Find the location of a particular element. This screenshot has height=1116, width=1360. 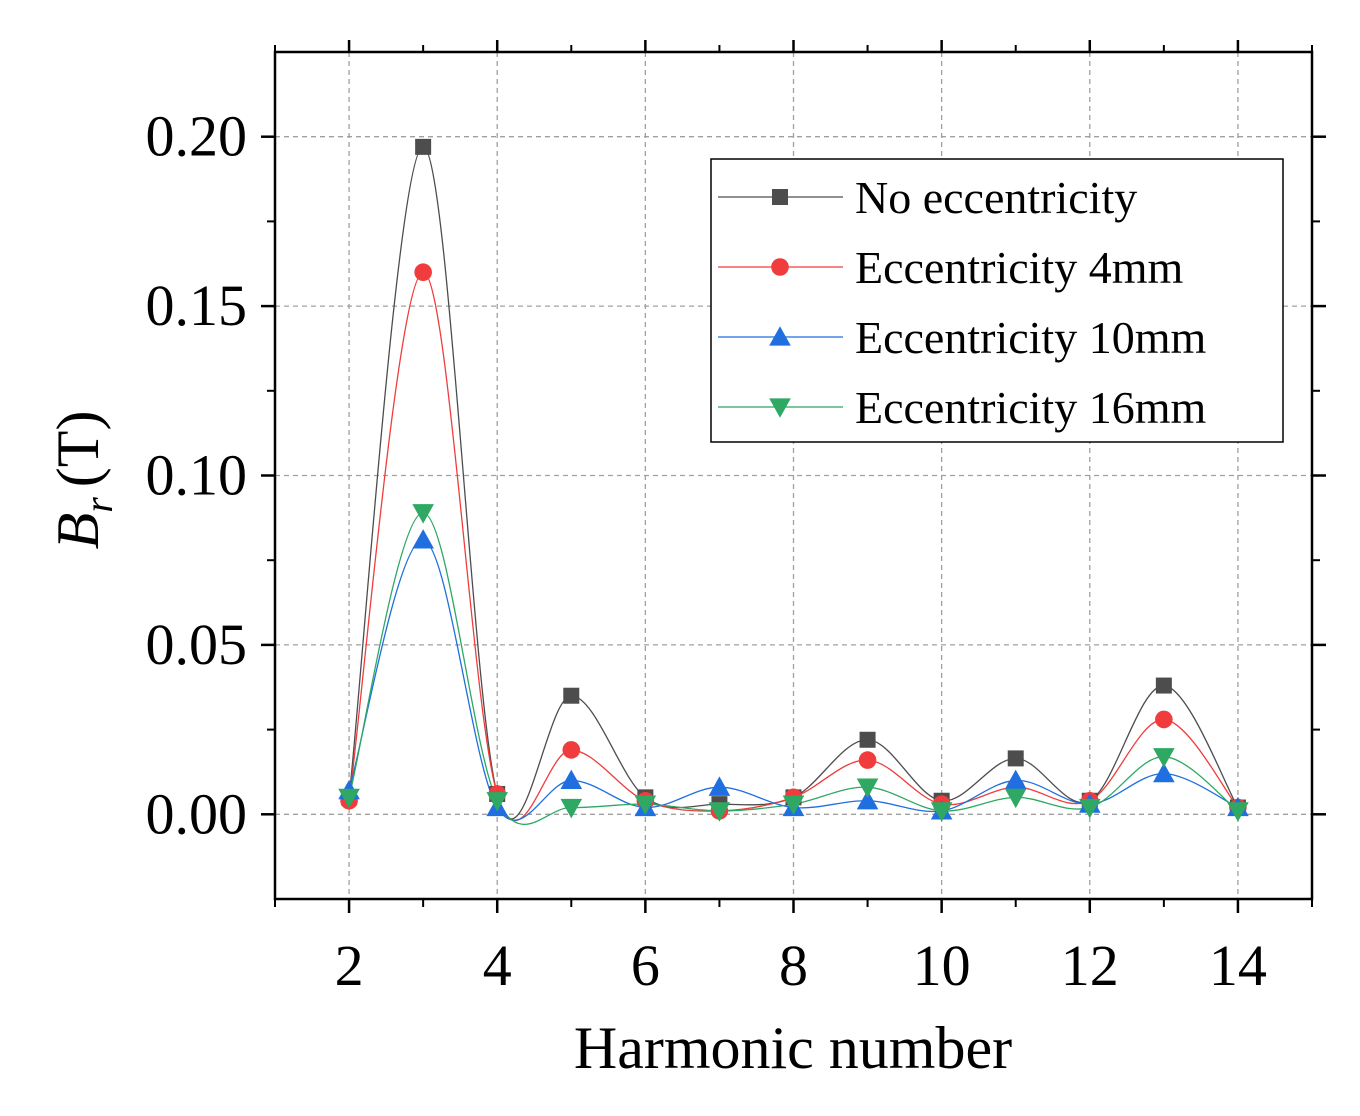

x-tick-label: 8 is located at coordinates (793, 965).